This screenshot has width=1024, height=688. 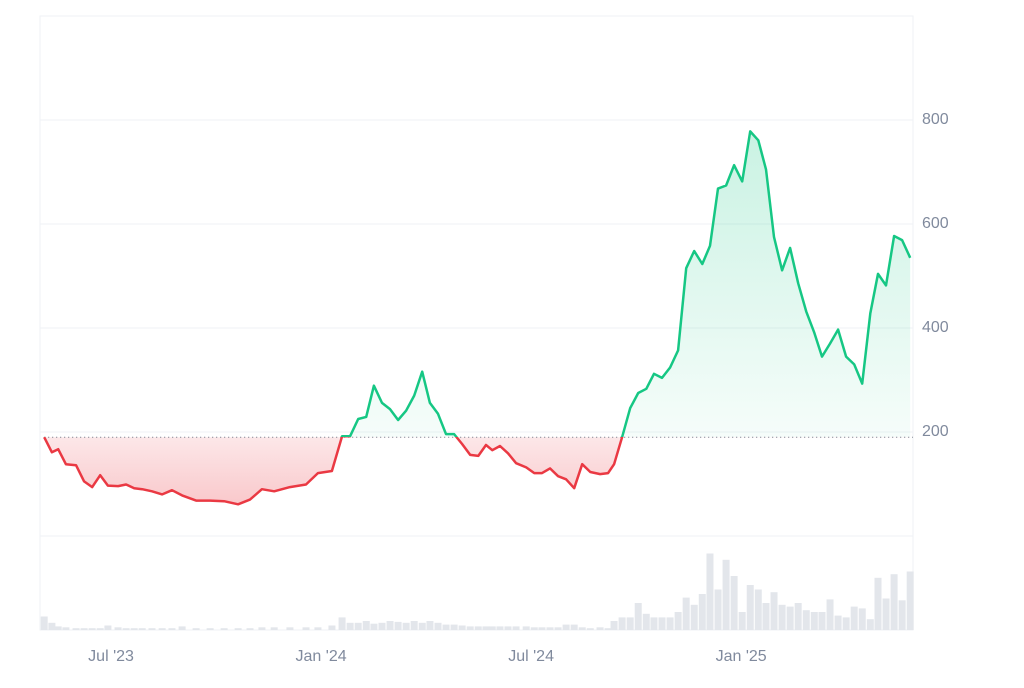 I want to click on y-tick-label: 200, so click(x=935, y=431).